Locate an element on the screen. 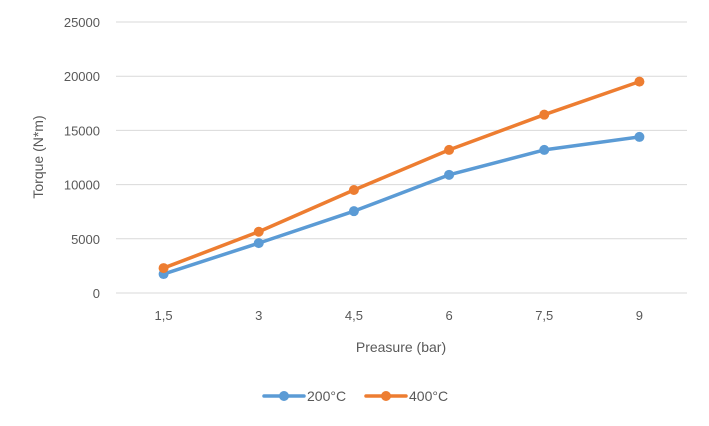  legend-label: 200°C is located at coordinates (326, 396).